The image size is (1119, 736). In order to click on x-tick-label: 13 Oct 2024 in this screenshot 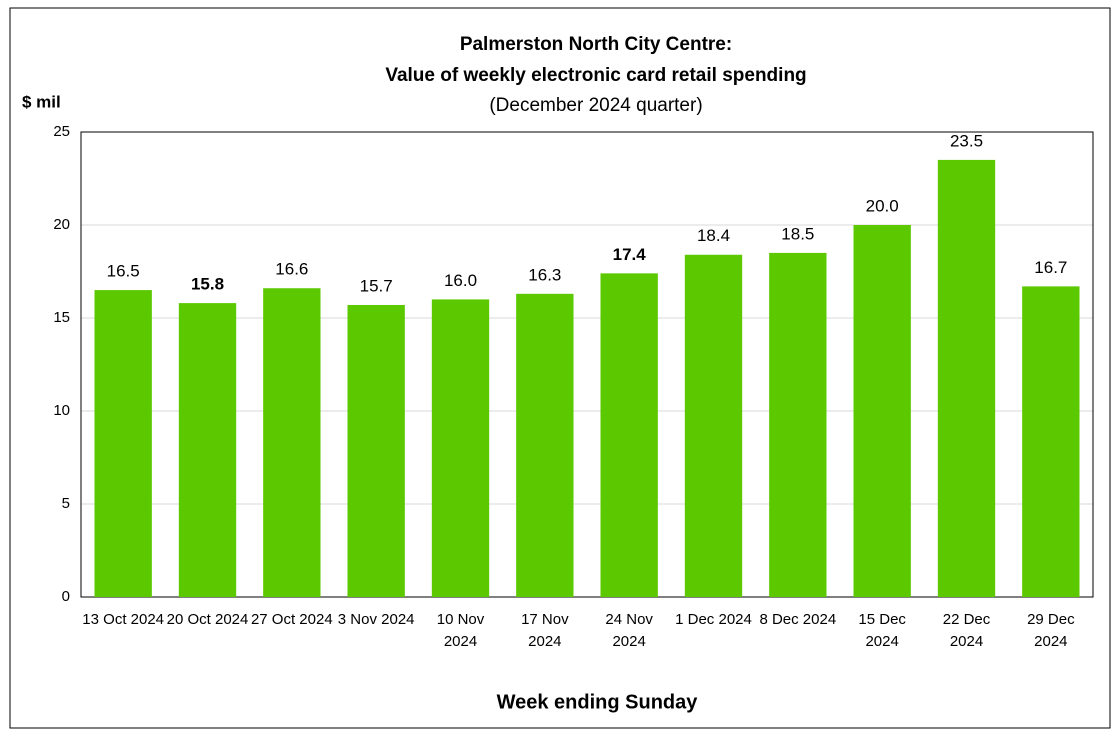, I will do `click(123, 619)`.